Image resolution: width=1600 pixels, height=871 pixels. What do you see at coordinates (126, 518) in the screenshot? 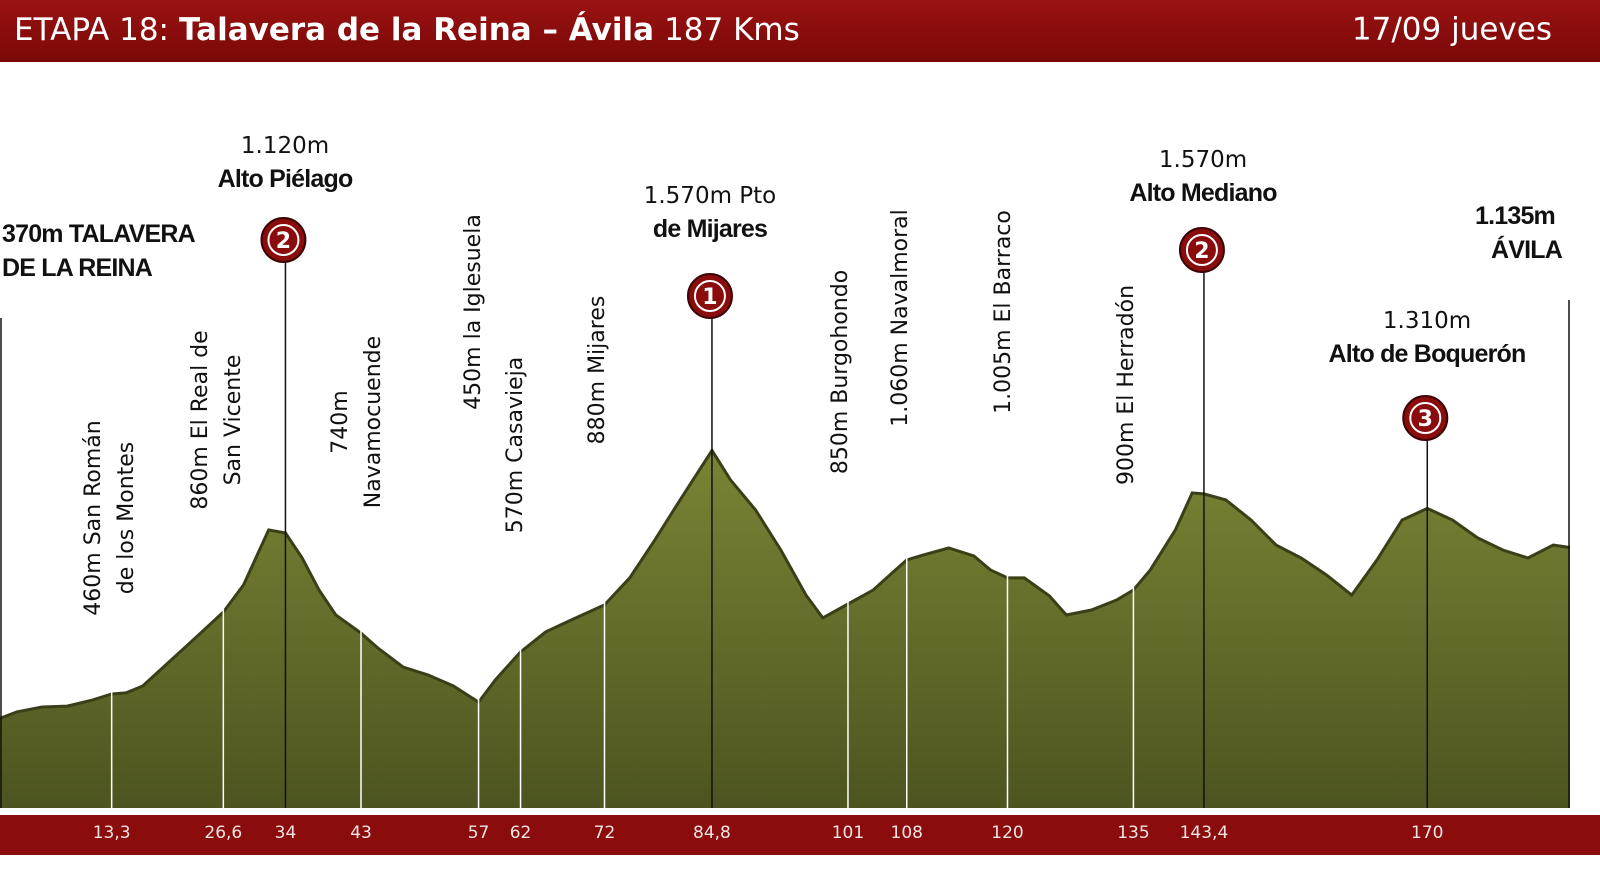
I see `waypoint-label: de los Montes` at bounding box center [126, 518].